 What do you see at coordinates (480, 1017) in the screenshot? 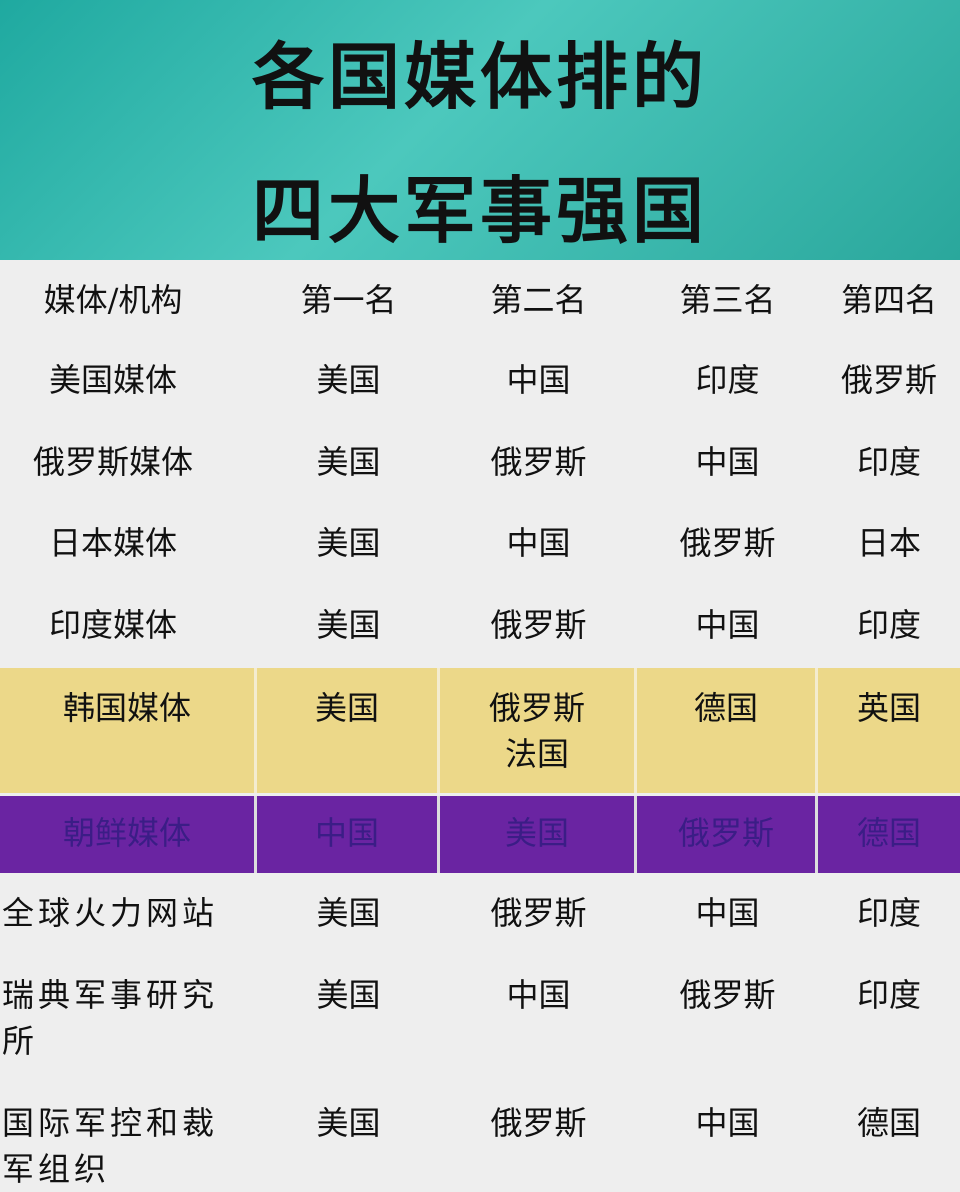
I see `table-row: 瑞典军事研究所 美国 中国 俄罗斯 印度` at bounding box center [480, 1017].